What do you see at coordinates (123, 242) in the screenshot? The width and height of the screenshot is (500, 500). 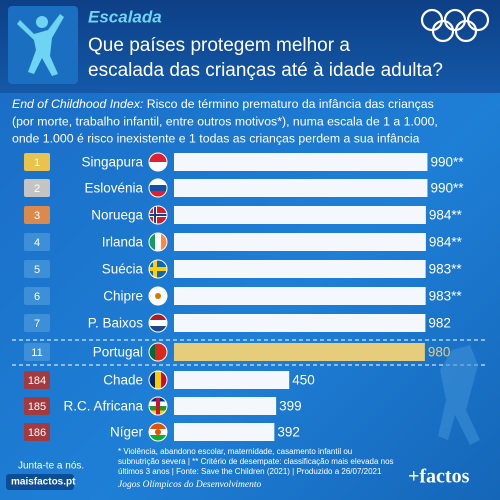 I see `category-label: Irlanda` at bounding box center [123, 242].